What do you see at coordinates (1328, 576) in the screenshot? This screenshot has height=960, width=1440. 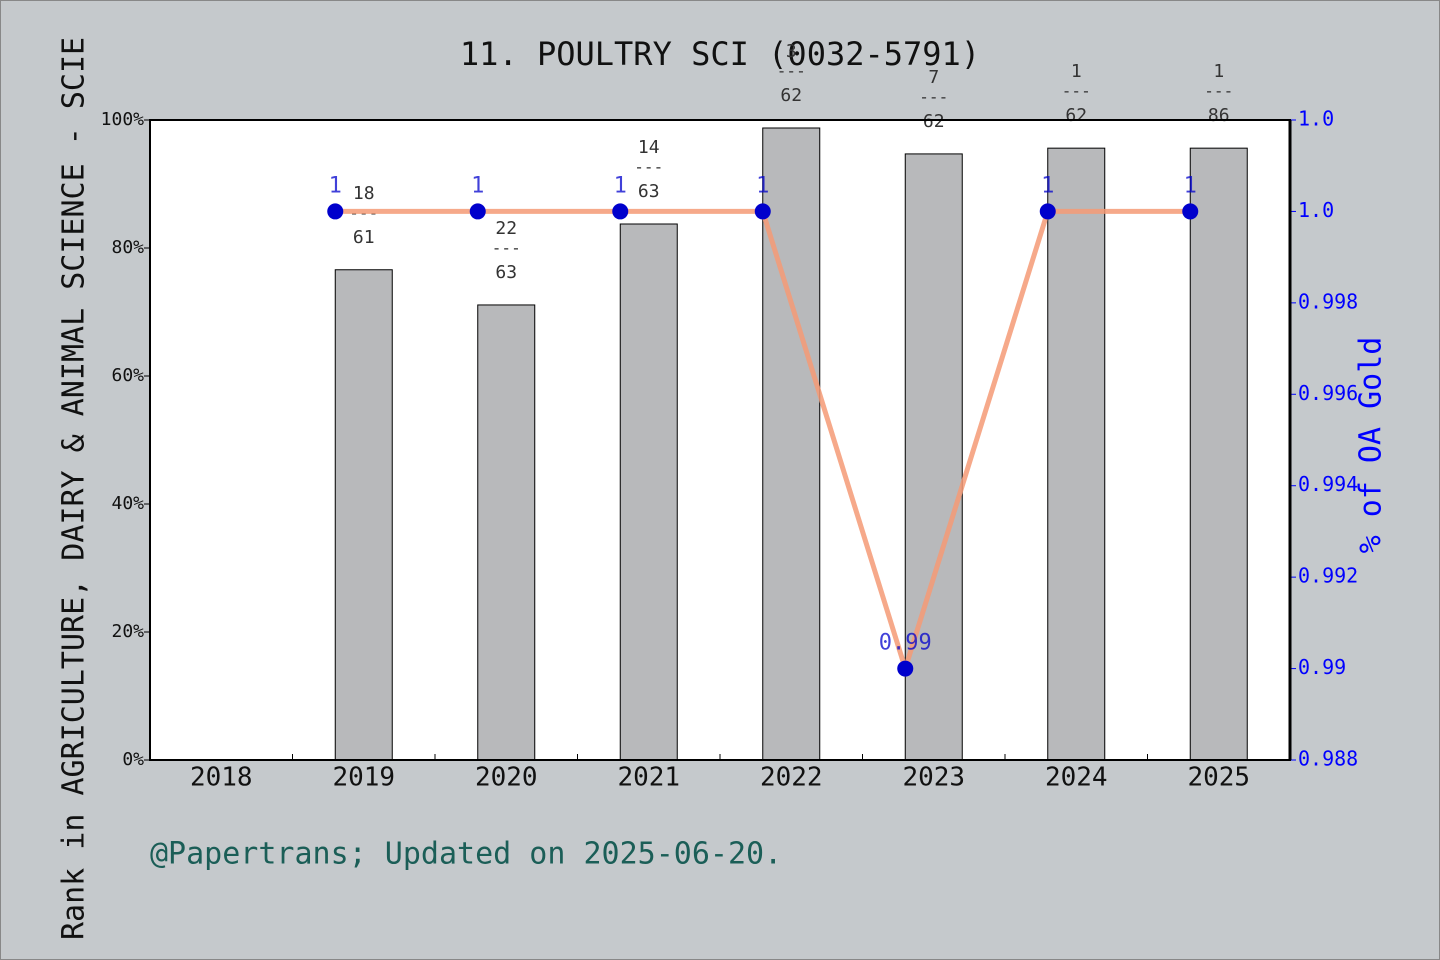 I see `y2-tick-label: 0.992` at bounding box center [1328, 576].